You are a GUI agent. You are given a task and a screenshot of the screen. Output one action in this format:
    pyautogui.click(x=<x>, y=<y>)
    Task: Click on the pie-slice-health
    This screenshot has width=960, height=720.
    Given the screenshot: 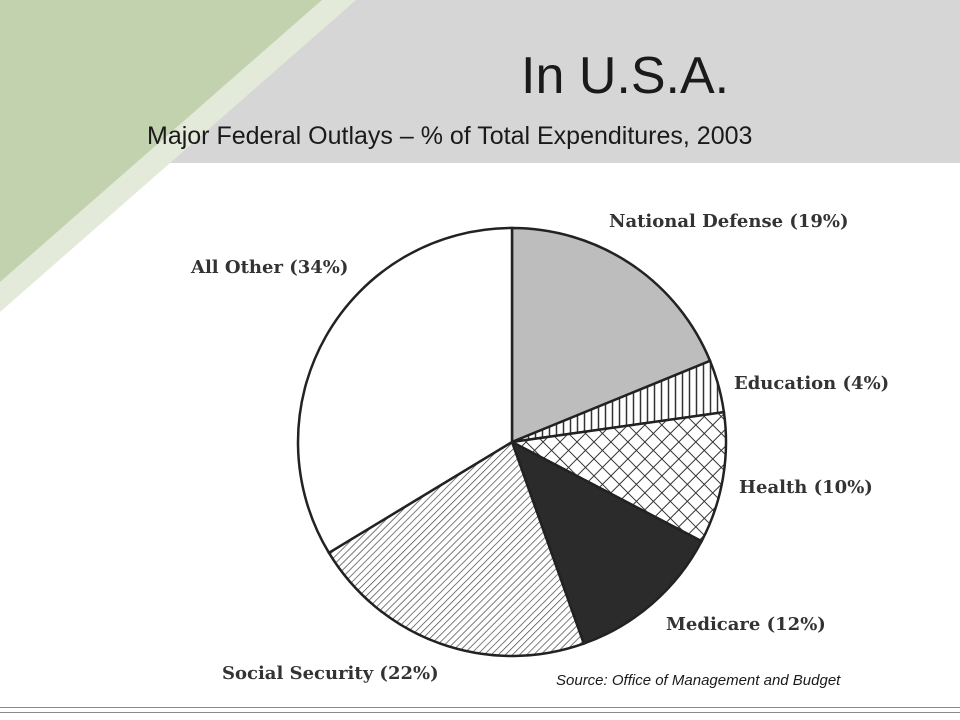 What is the action you would take?
    pyautogui.click(x=617, y=476)
    